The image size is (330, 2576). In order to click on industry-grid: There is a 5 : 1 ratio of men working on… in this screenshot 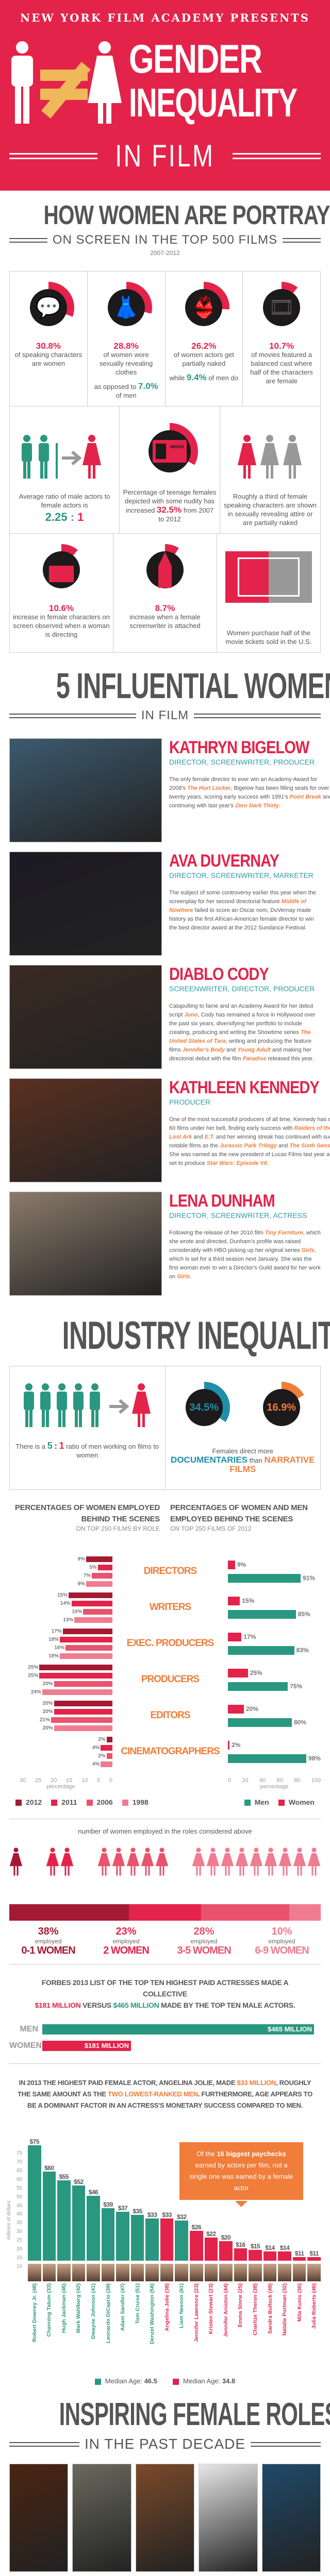, I will do `click(165, 1428)`.